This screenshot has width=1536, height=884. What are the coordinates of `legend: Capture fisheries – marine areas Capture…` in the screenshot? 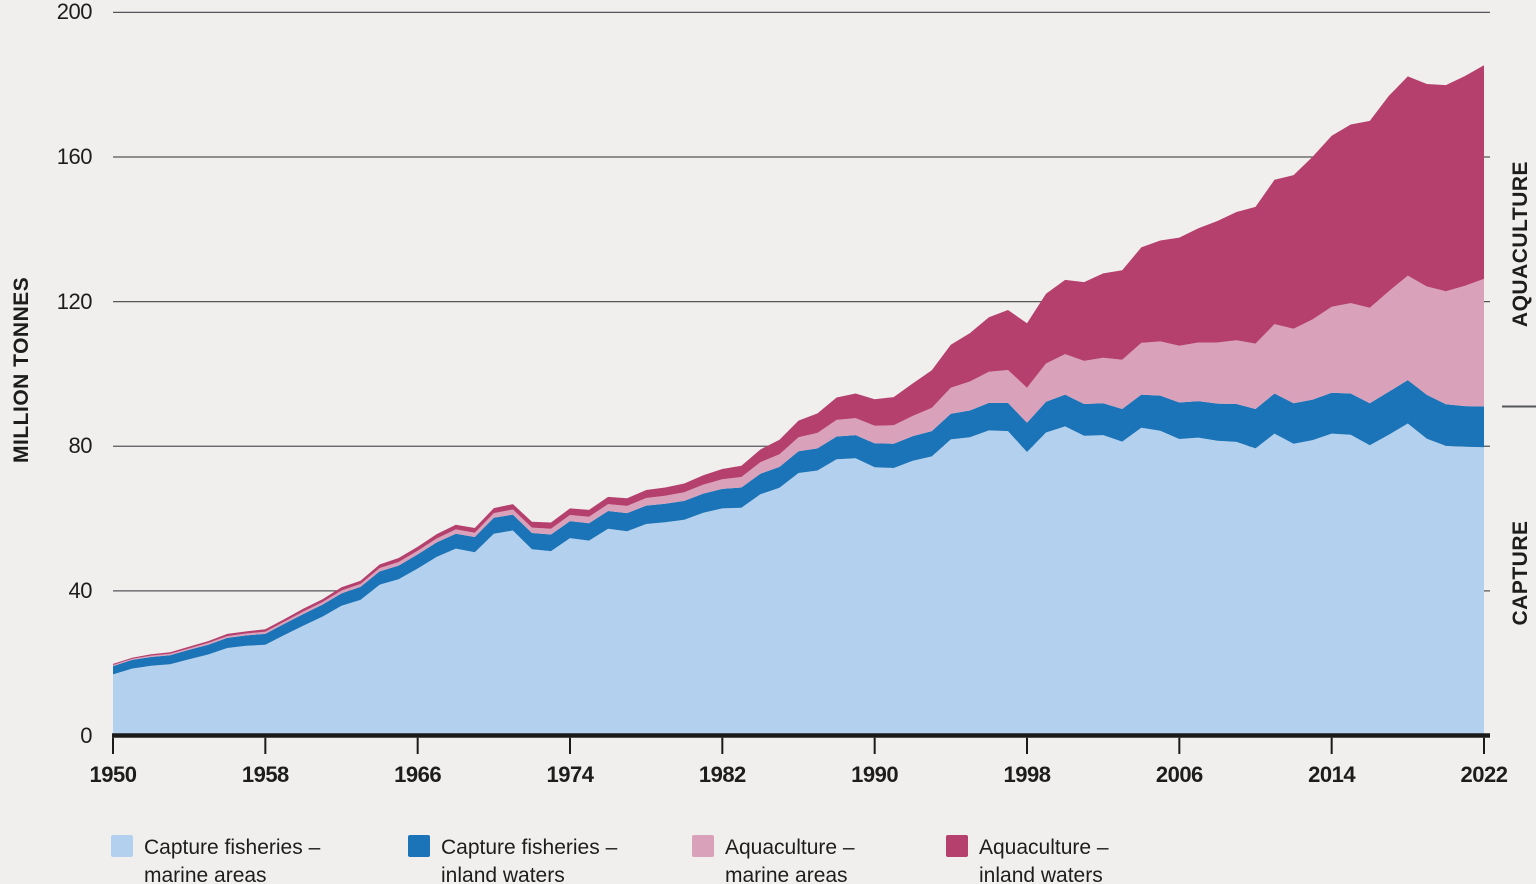 It's located at (768, 859).